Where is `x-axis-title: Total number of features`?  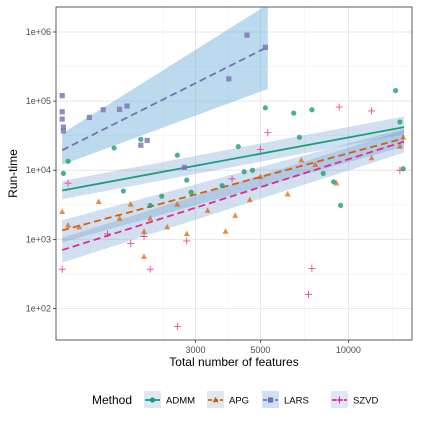
x-axis-title: Total number of features is located at coordinates (233, 362).